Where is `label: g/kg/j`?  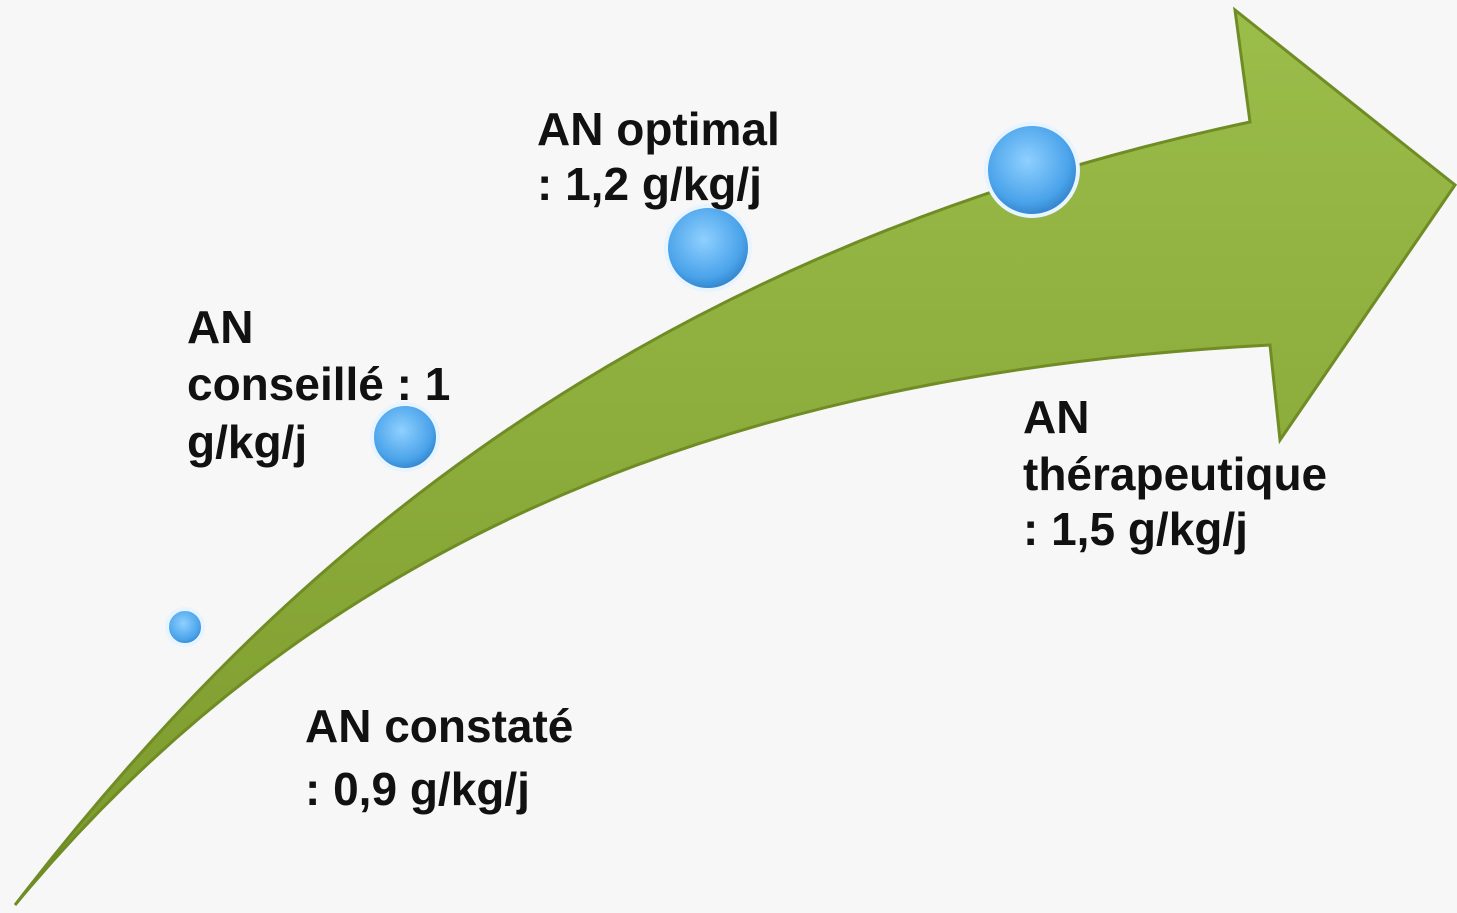
label: g/kg/j is located at coordinates (247, 442).